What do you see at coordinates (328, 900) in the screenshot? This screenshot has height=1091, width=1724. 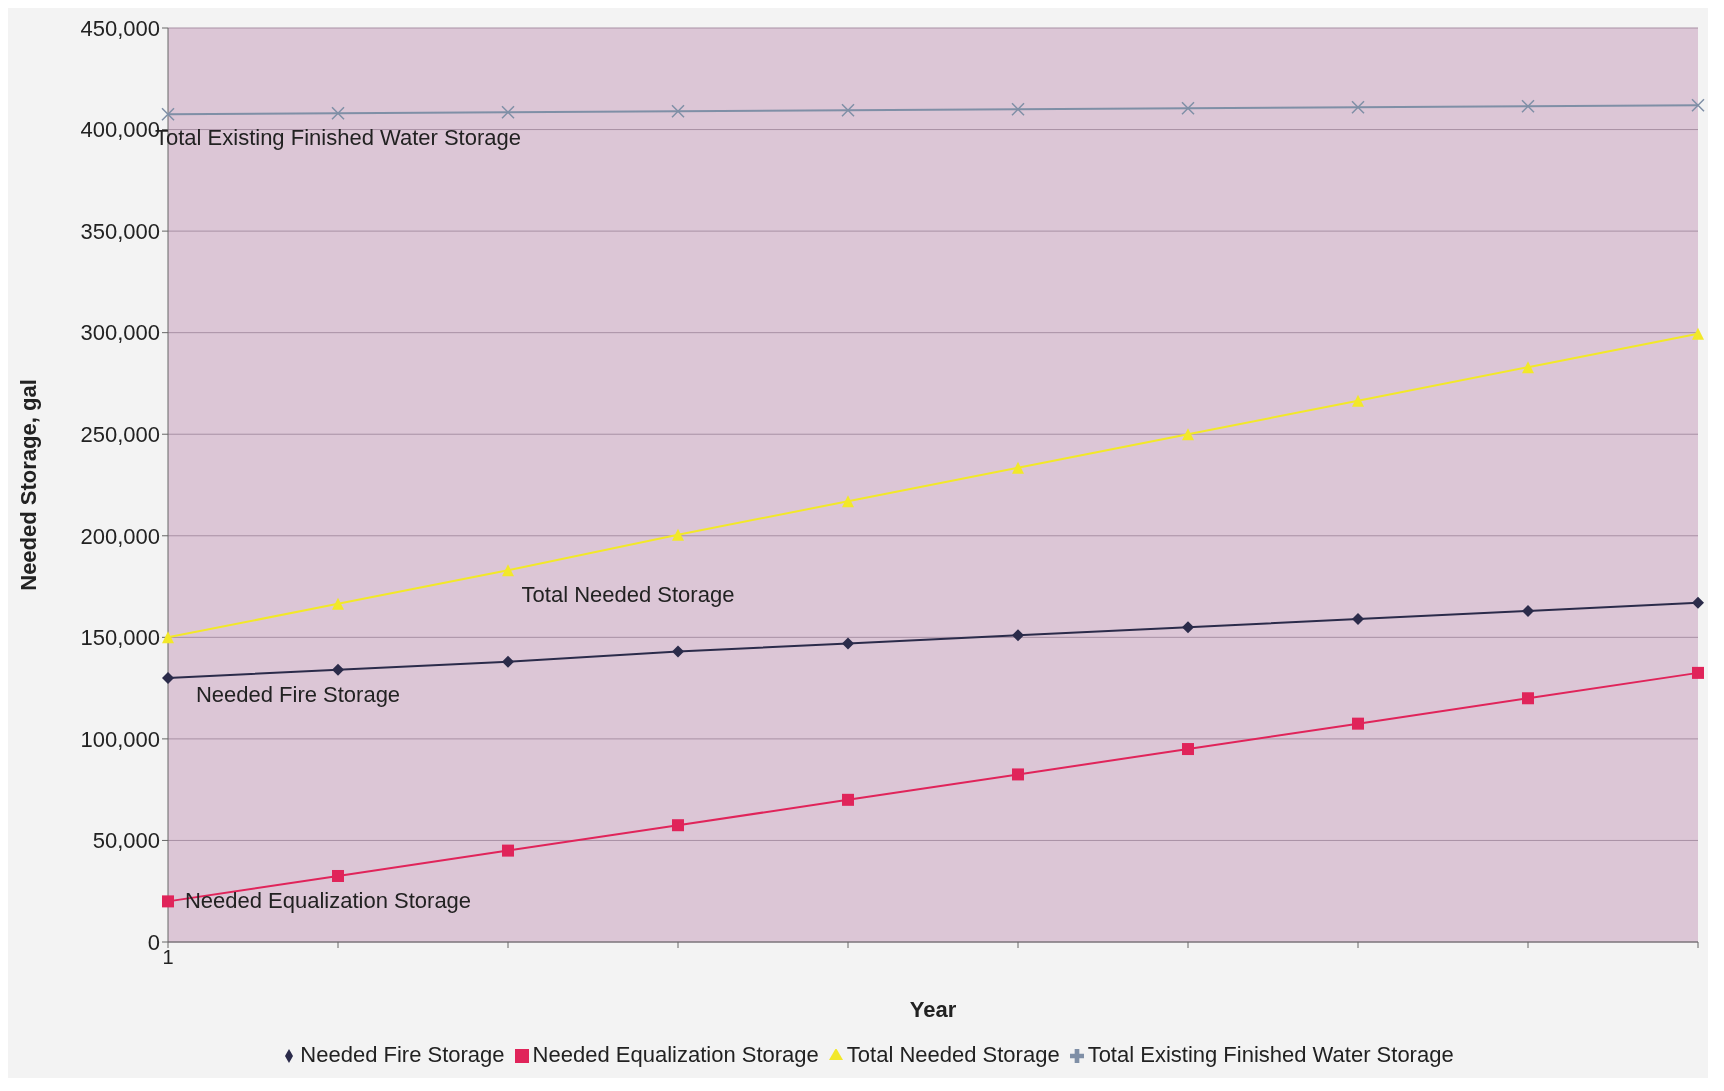 I see `text: Needed Equalization Storage` at bounding box center [328, 900].